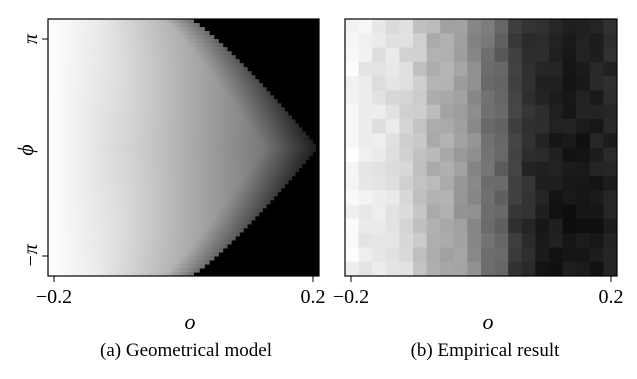 This screenshot has width=637, height=379. I want to click on caption-b-text: Empirical result, so click(498, 350).